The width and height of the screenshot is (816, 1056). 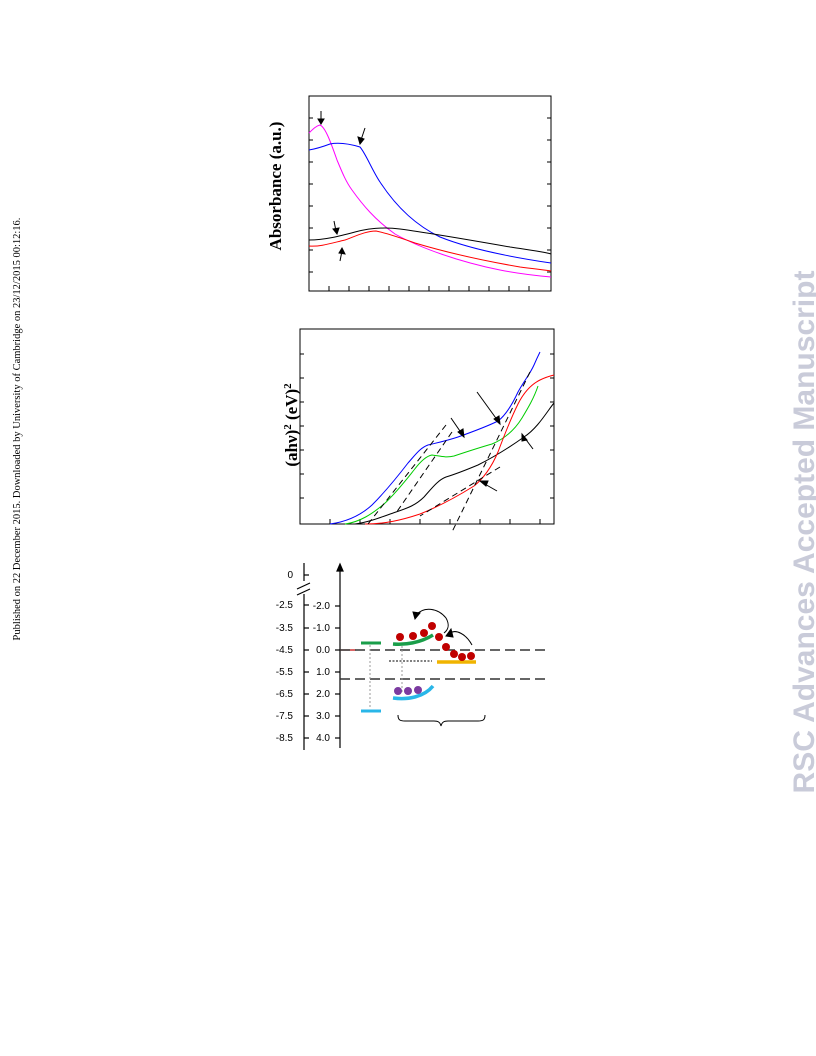 What do you see at coordinates (323, 694) in the screenshot?
I see `right-tick-4: 2.0` at bounding box center [323, 694].